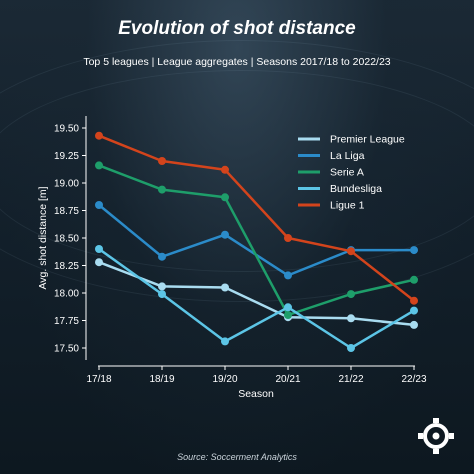  Describe the element at coordinates (287, 379) in the screenshot. I see `x-tick-label: 20/21` at that location.